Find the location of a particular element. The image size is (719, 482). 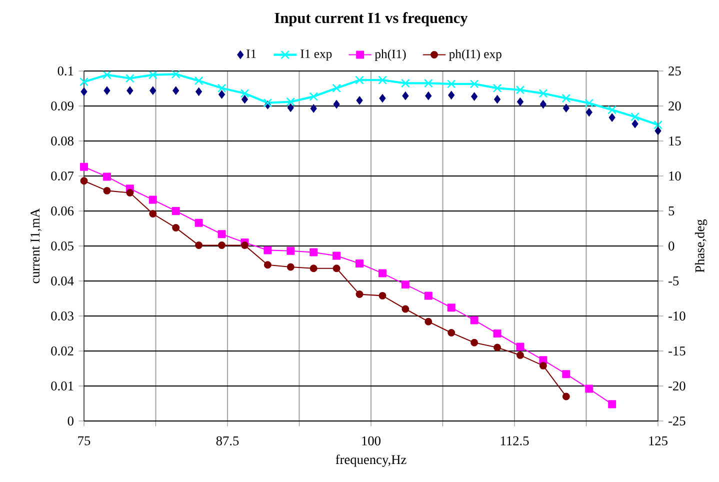

x-tick-label: 87.5 is located at coordinates (227, 441).